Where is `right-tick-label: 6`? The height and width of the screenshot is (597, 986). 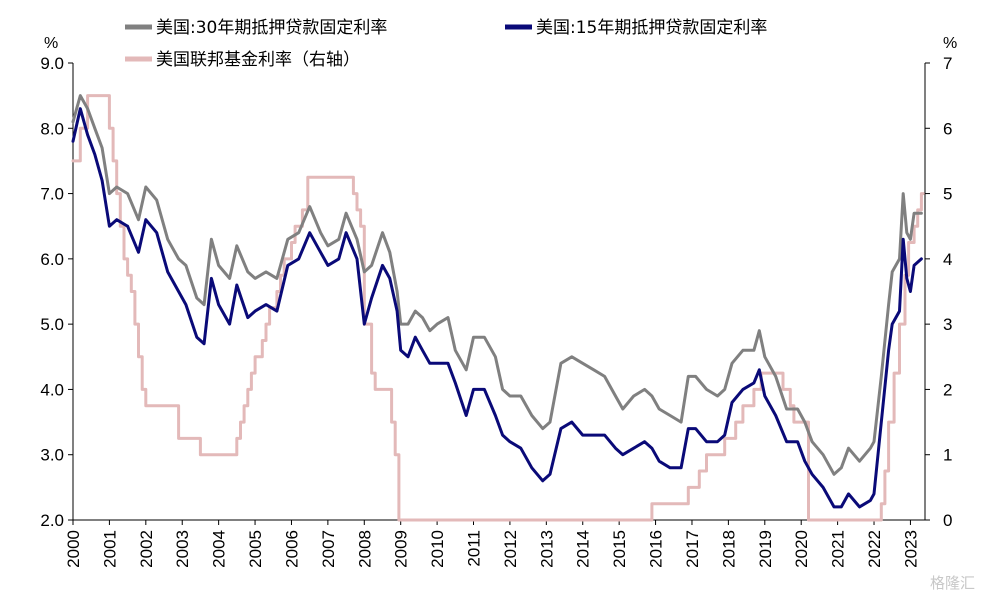 right-tick-label: 6 is located at coordinates (947, 128).